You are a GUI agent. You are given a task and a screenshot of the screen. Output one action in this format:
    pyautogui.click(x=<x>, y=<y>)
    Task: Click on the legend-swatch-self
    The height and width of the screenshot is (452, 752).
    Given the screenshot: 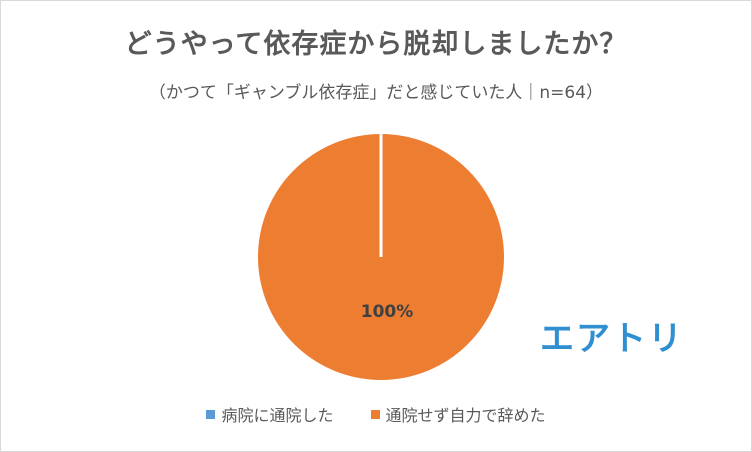 What is the action you would take?
    pyautogui.click(x=375, y=414)
    